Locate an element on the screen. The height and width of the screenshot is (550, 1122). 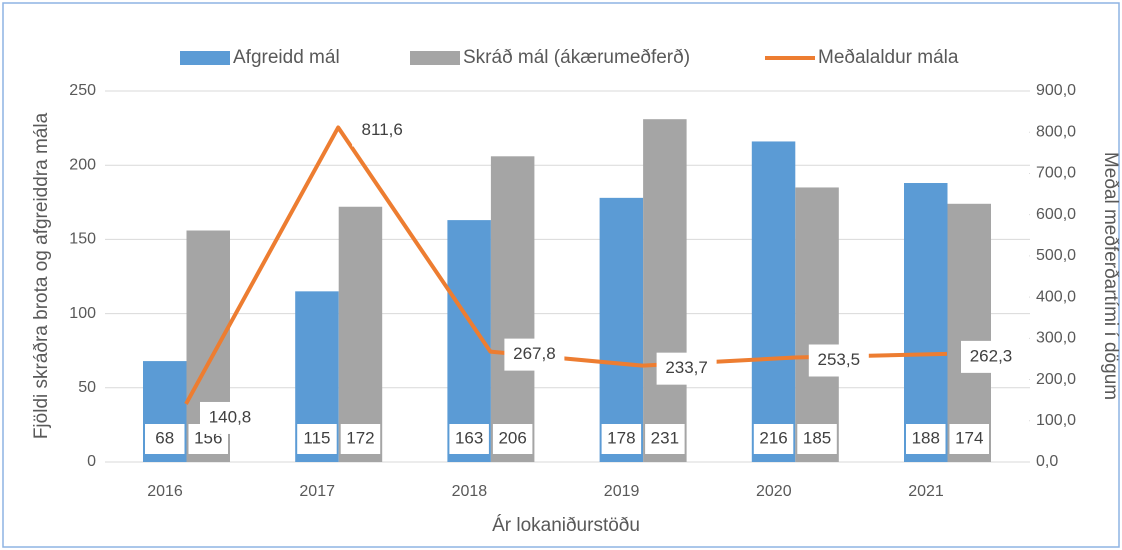
y2-tick-label: 300,0 is located at coordinates (1056, 338).